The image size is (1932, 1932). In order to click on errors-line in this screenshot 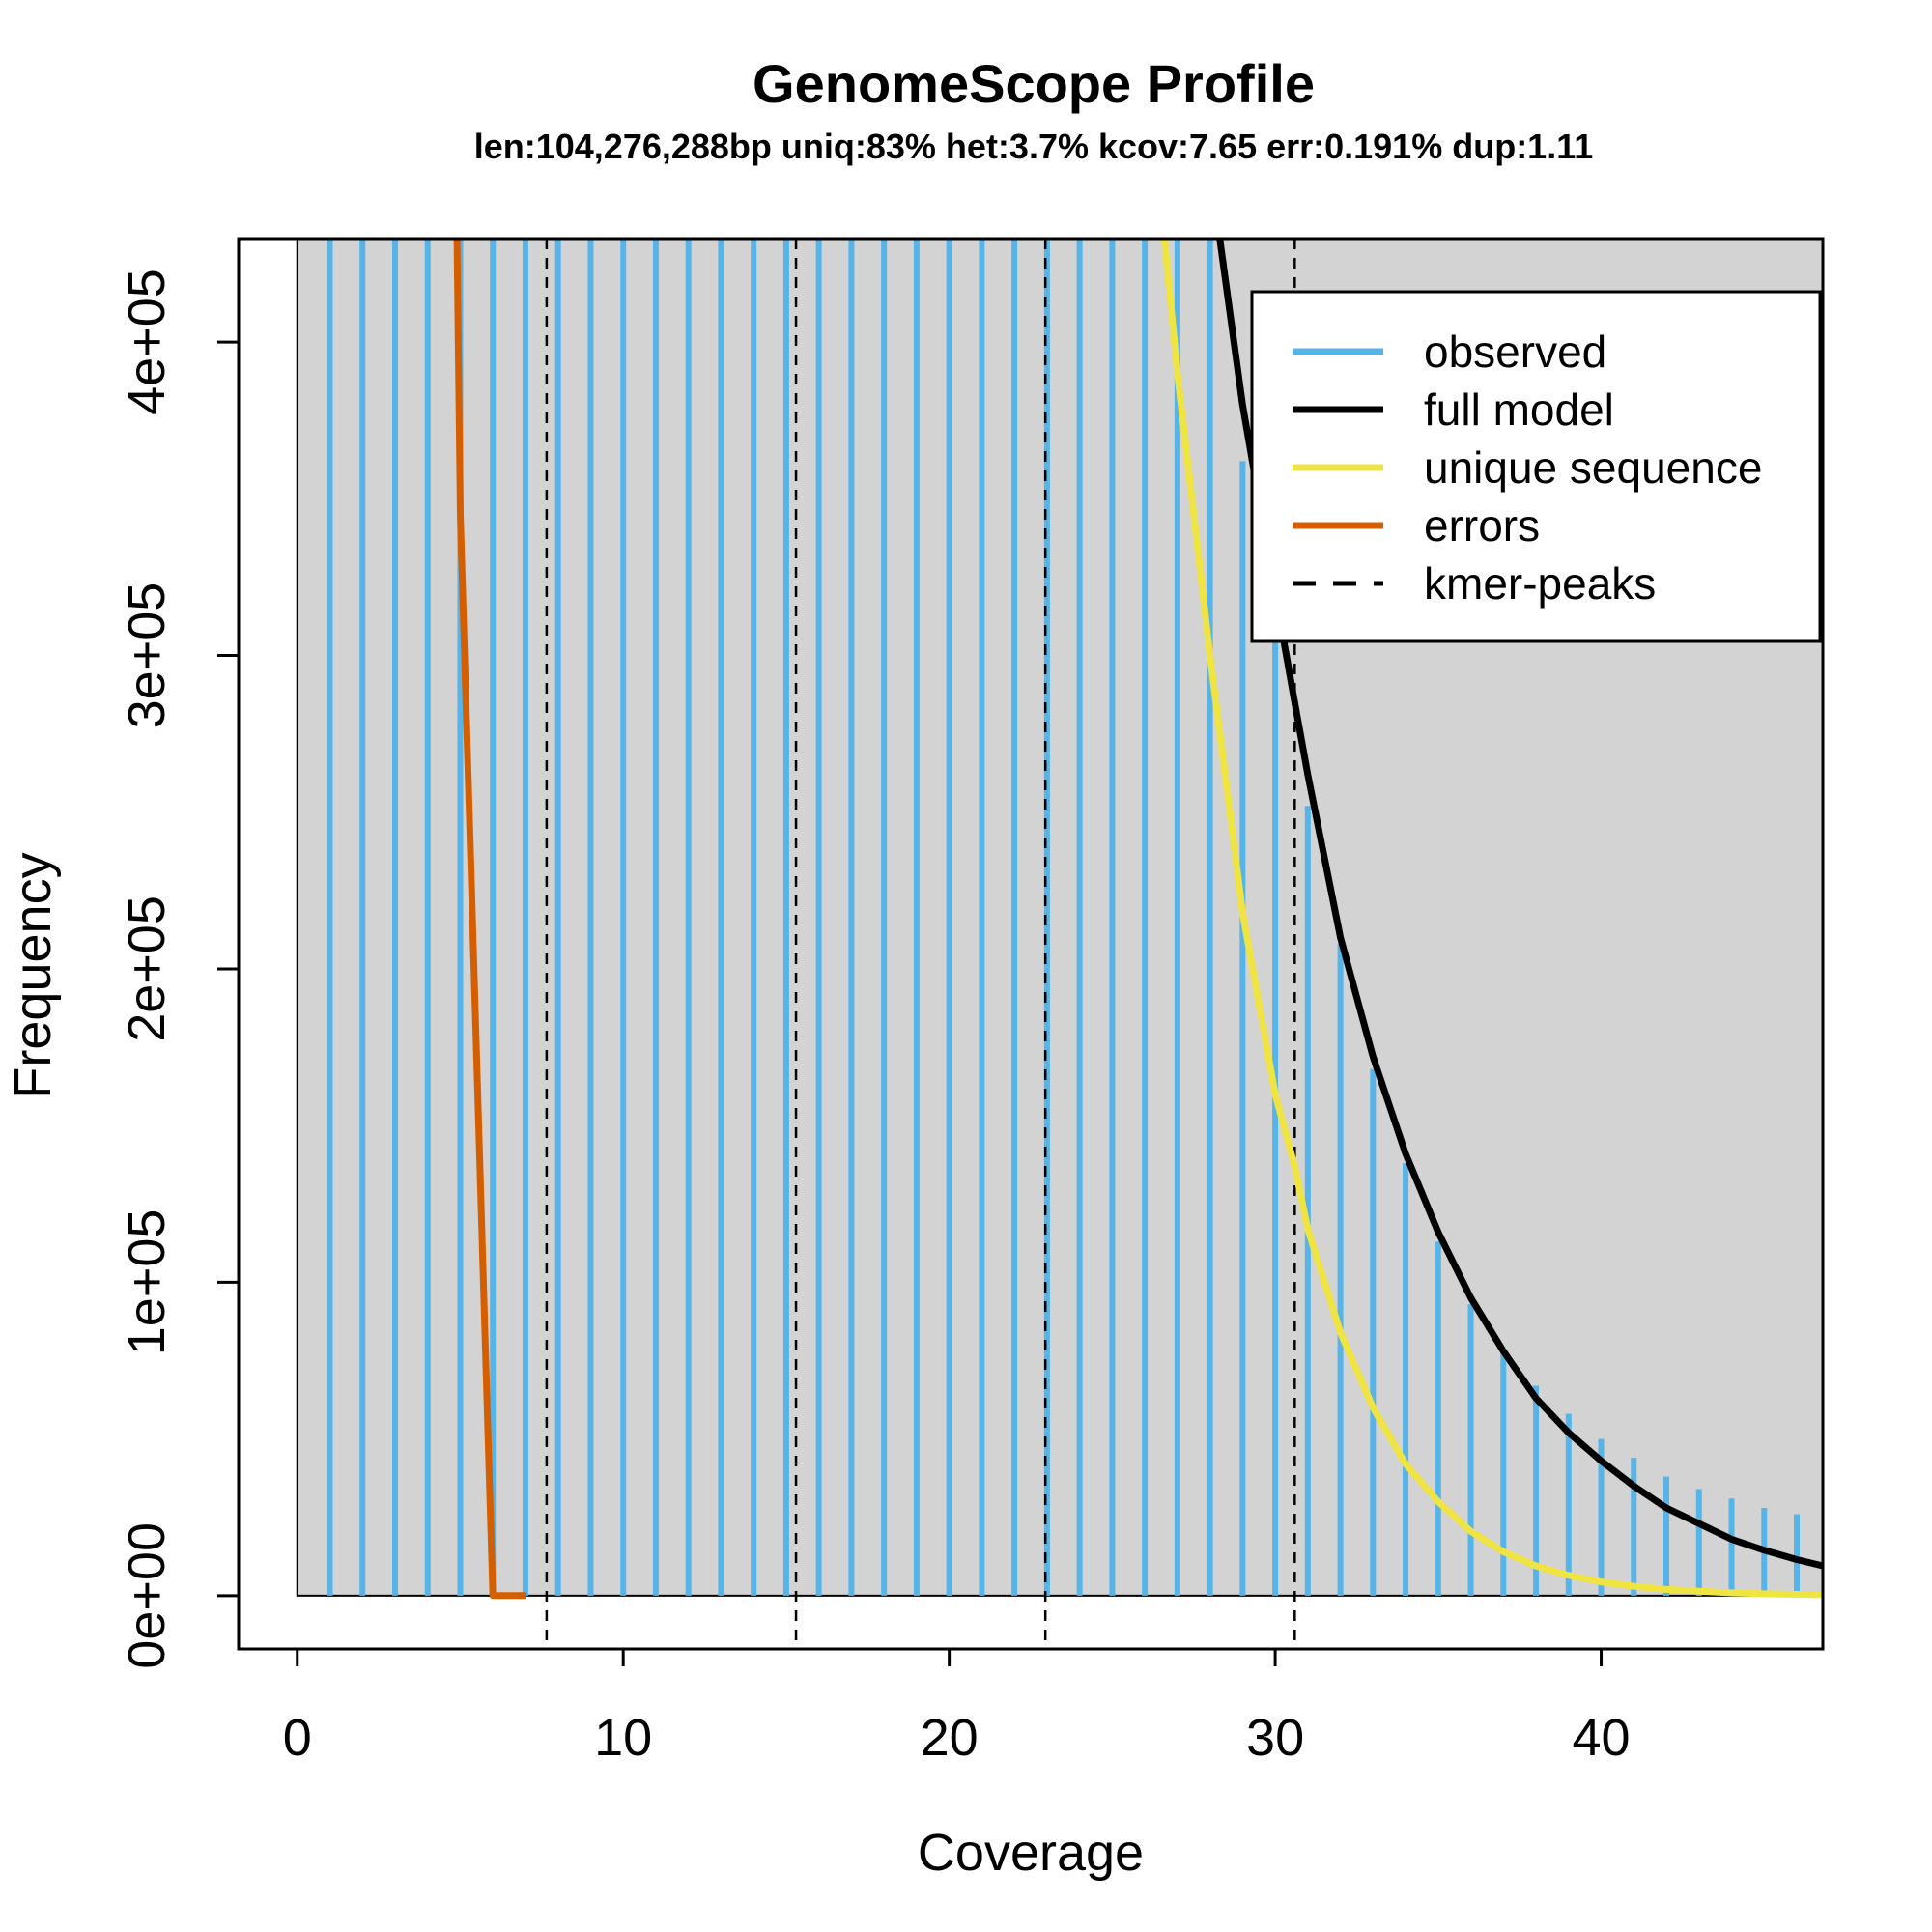, I will do `click(489, 919)`.